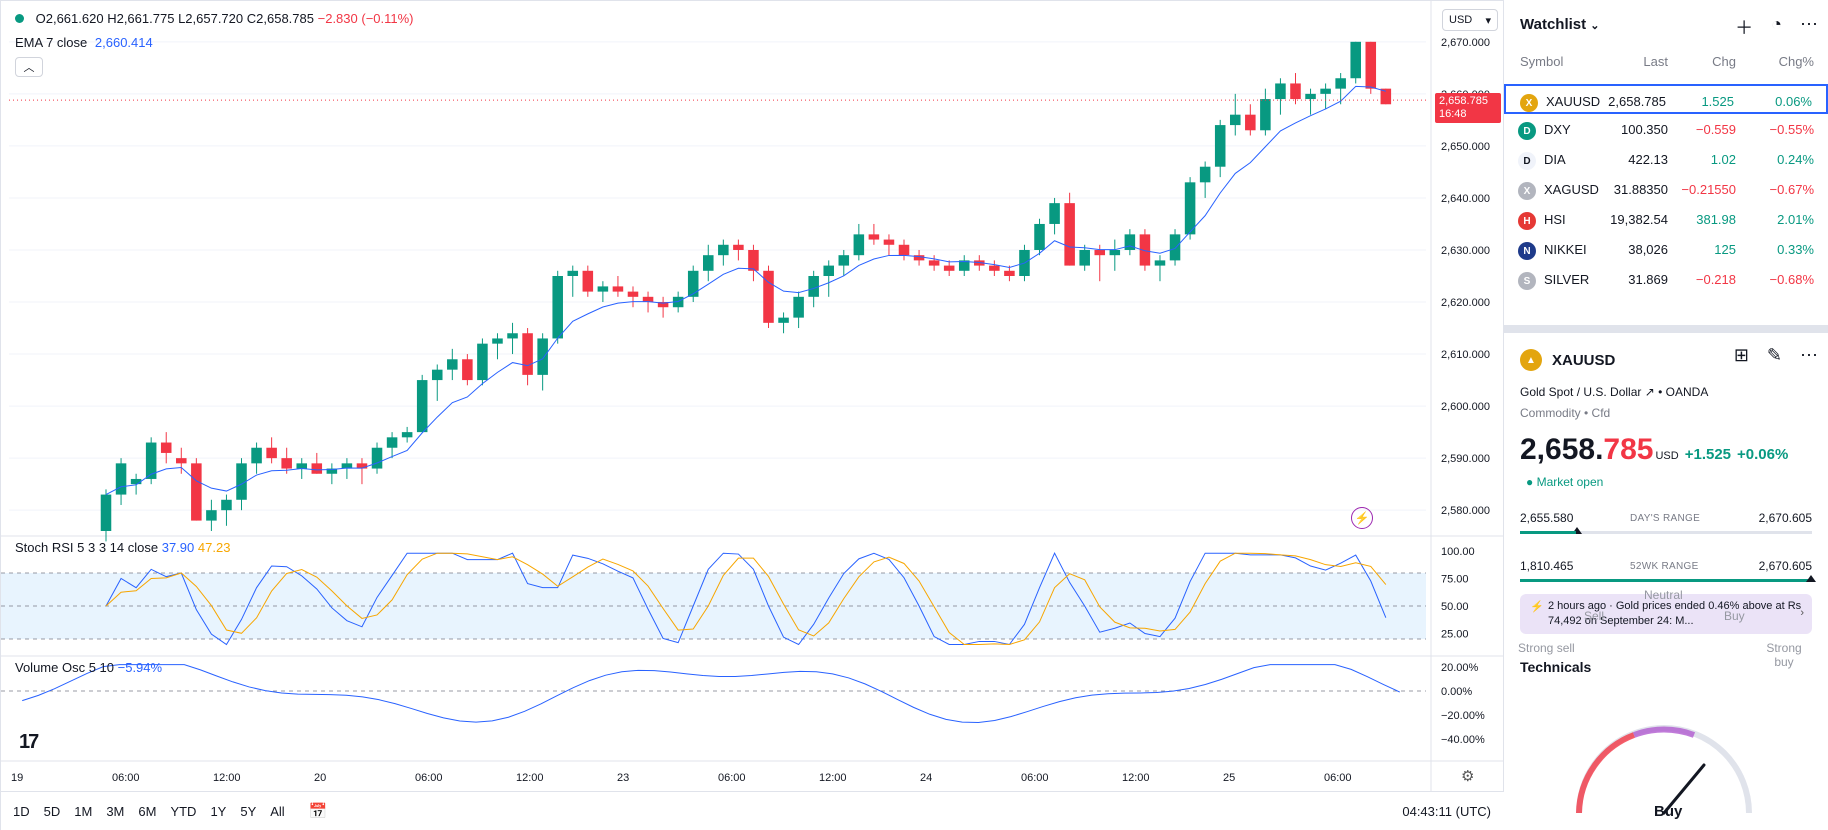 Image resolution: width=1828 pixels, height=830 pixels. What do you see at coordinates (1666, 159) in the screenshot?
I see `watchlist-row: D DIA 422.13 1.02 0.24%` at bounding box center [1666, 159].